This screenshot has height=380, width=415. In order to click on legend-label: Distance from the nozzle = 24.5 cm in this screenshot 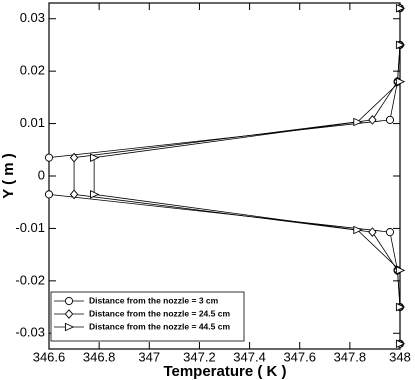, I will do `click(159, 313)`.